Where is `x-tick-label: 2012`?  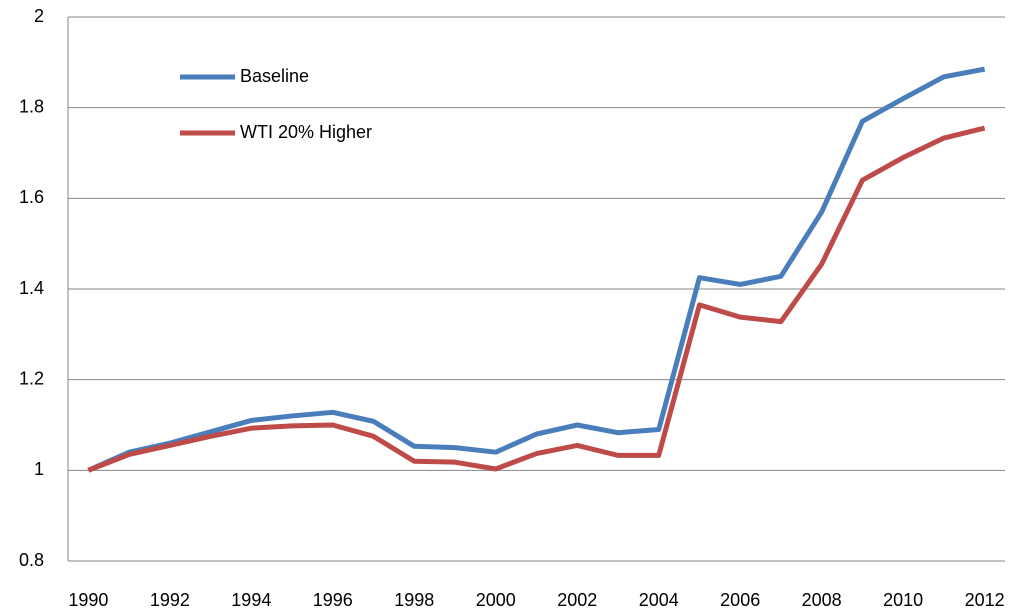 x-tick-label: 2012 is located at coordinates (985, 600).